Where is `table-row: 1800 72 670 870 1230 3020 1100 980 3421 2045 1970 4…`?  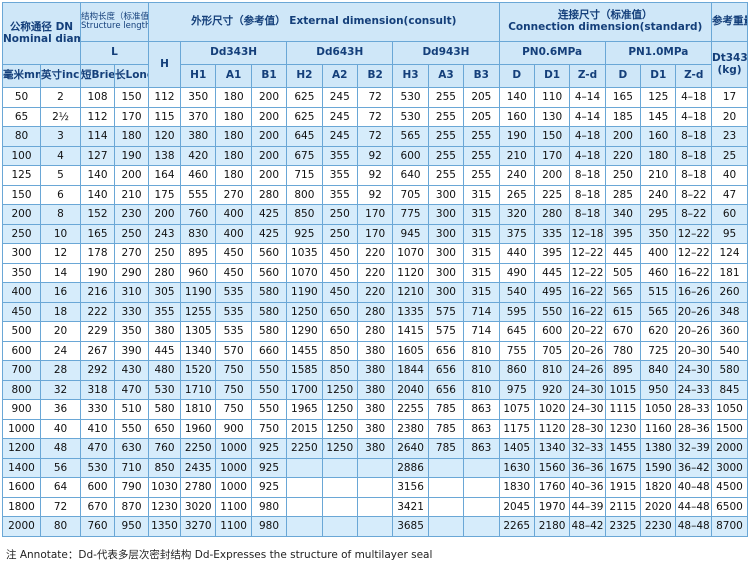 table-row: 1800 72 670 870 1230 3020 1100 980 3421 2045 1970 4… is located at coordinates (375, 506).